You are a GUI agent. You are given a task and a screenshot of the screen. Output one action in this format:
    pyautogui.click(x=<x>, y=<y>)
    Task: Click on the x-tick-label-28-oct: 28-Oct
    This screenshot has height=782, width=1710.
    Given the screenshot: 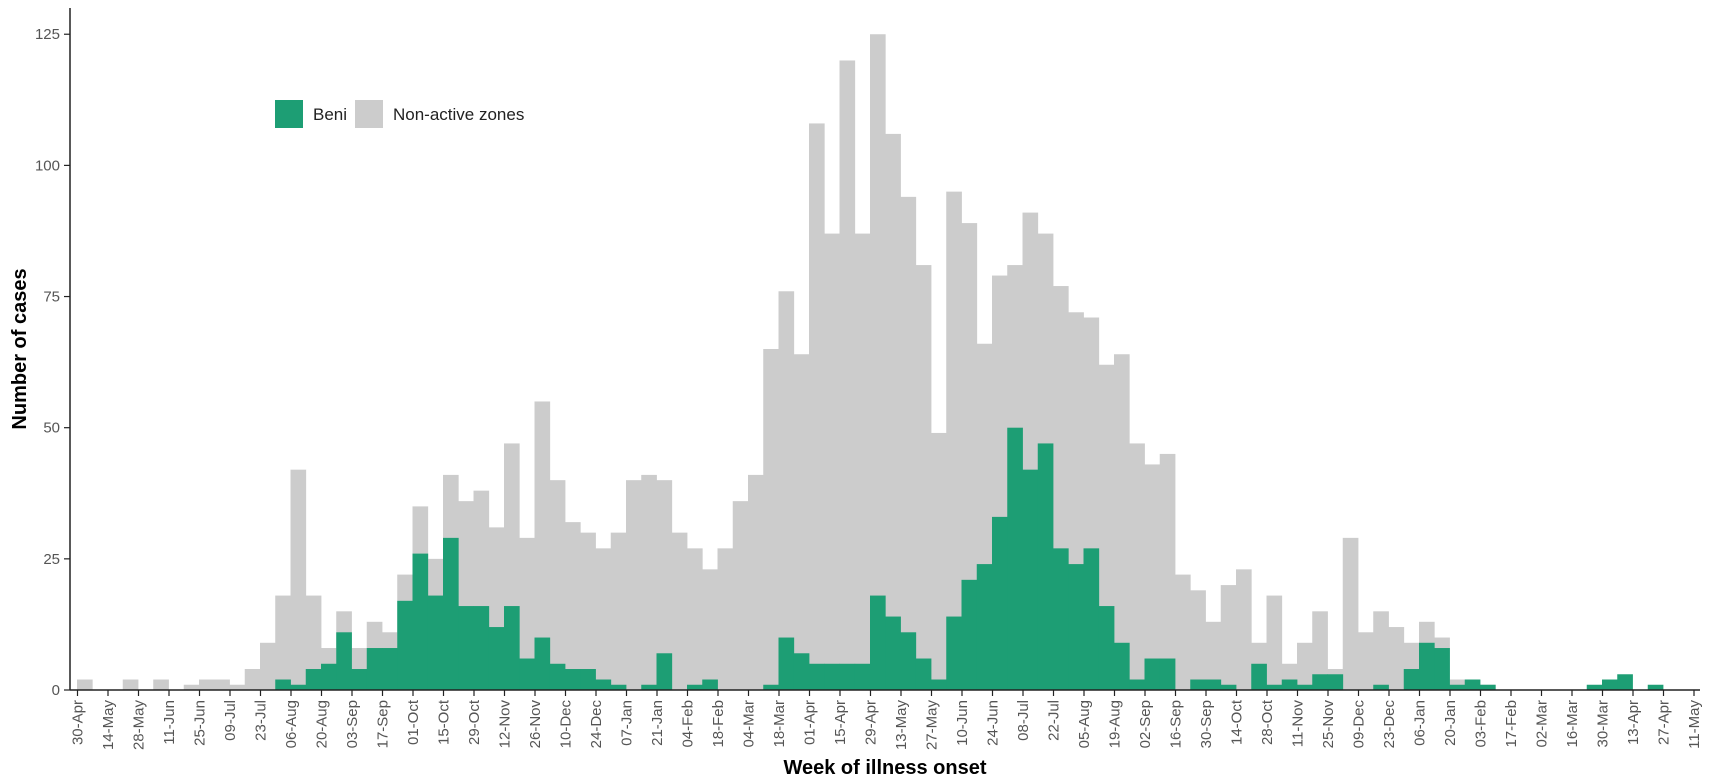 What is the action you would take?
    pyautogui.click(x=1267, y=722)
    